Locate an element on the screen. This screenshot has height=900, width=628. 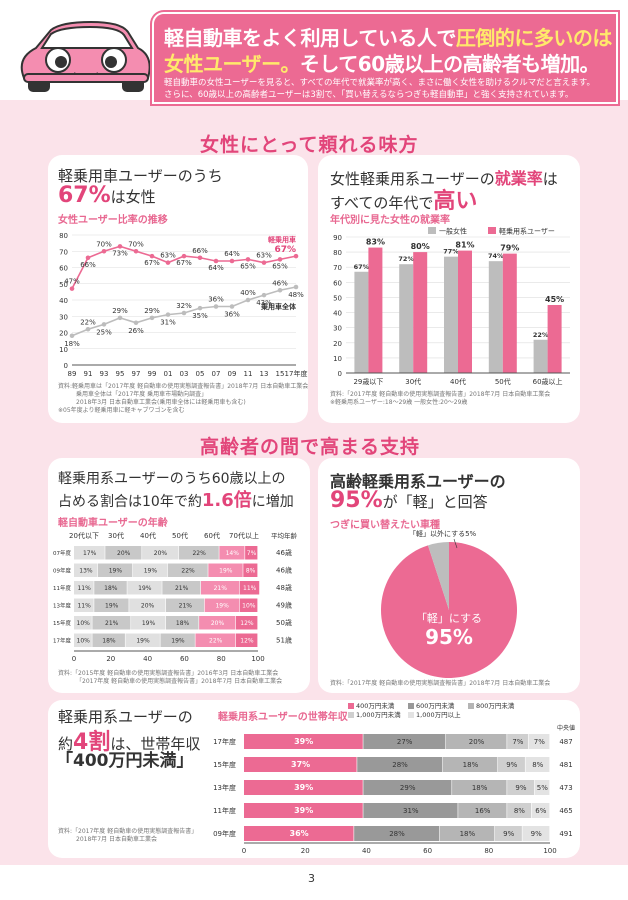
segment-label: 20% is located at coordinates (477, 742).